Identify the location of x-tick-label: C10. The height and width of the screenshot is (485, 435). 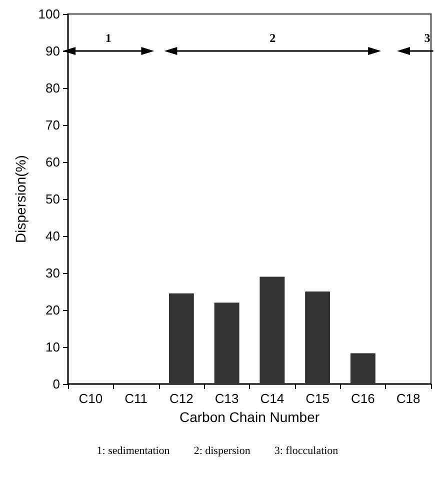
(90, 398).